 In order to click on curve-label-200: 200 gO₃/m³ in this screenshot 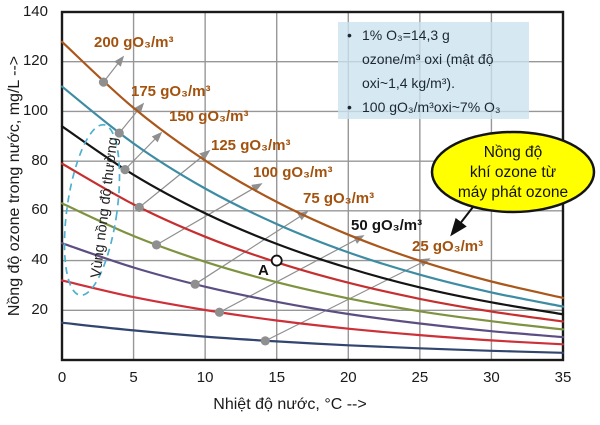, I will do `click(134, 42)`.